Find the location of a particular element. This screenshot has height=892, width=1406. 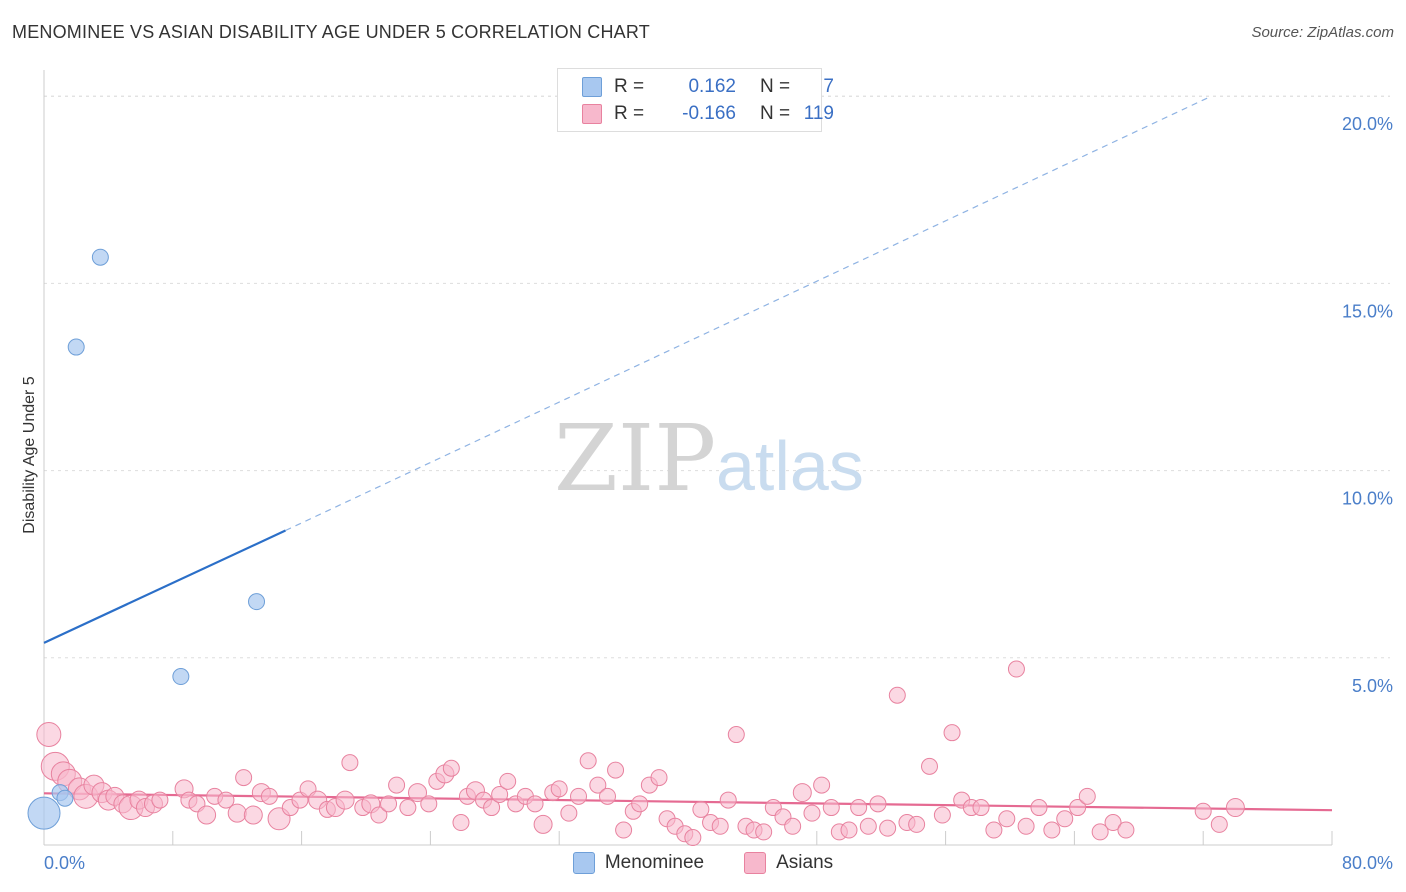

legend-item-asians: Asians is located at coordinates (788, 863).